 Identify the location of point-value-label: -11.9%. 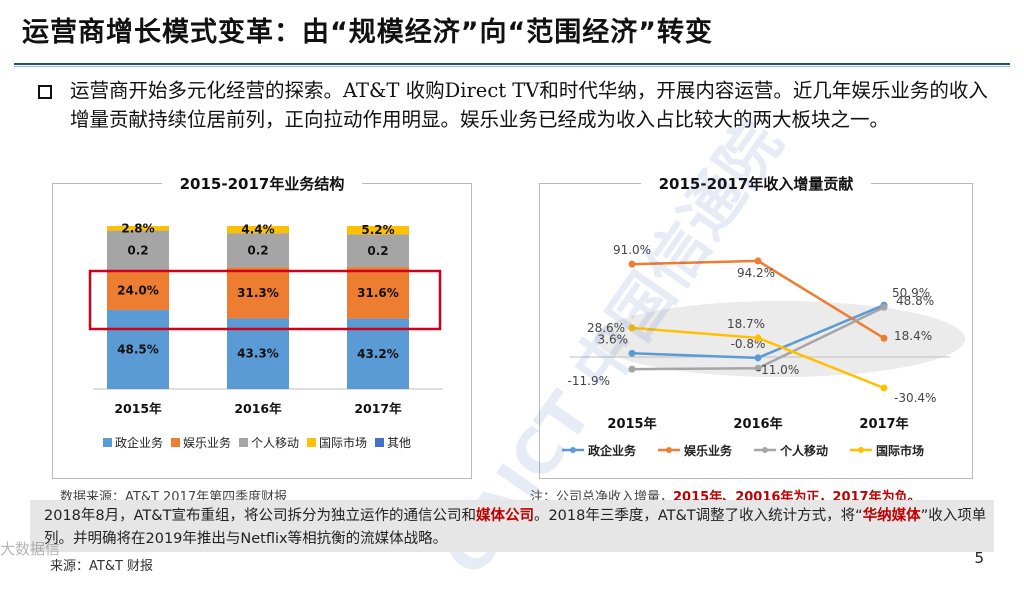
(589, 381).